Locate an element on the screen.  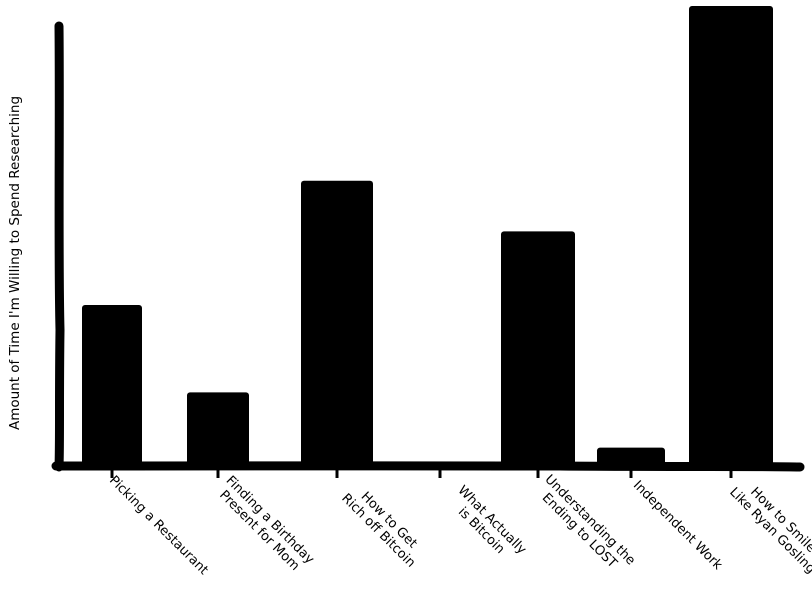
bar-independent-work is located at coordinates (631, 456).